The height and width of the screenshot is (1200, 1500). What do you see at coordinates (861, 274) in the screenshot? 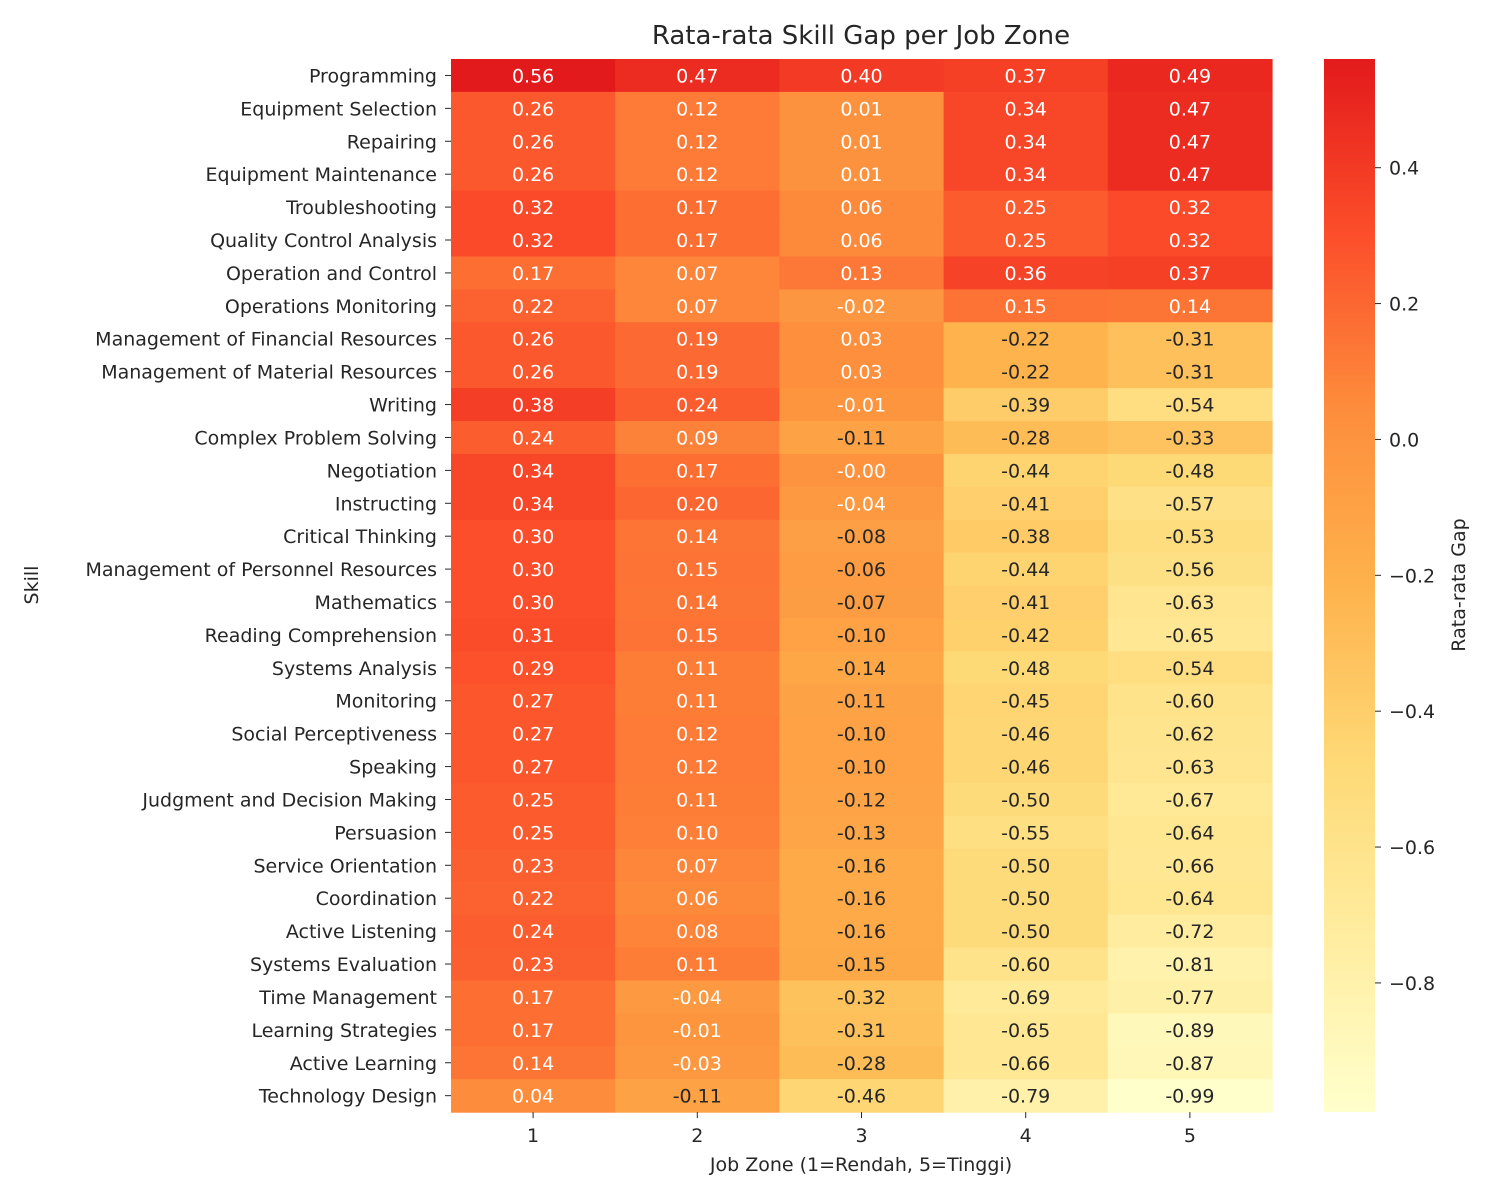
I see `cell-value-label: 0.13` at bounding box center [861, 274].